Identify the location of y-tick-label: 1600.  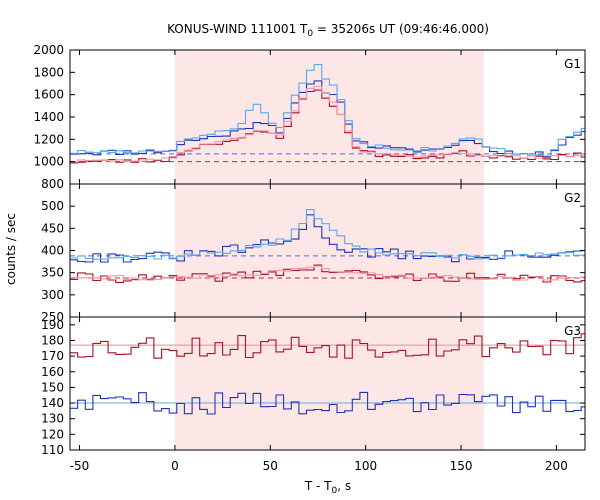
(48, 95).